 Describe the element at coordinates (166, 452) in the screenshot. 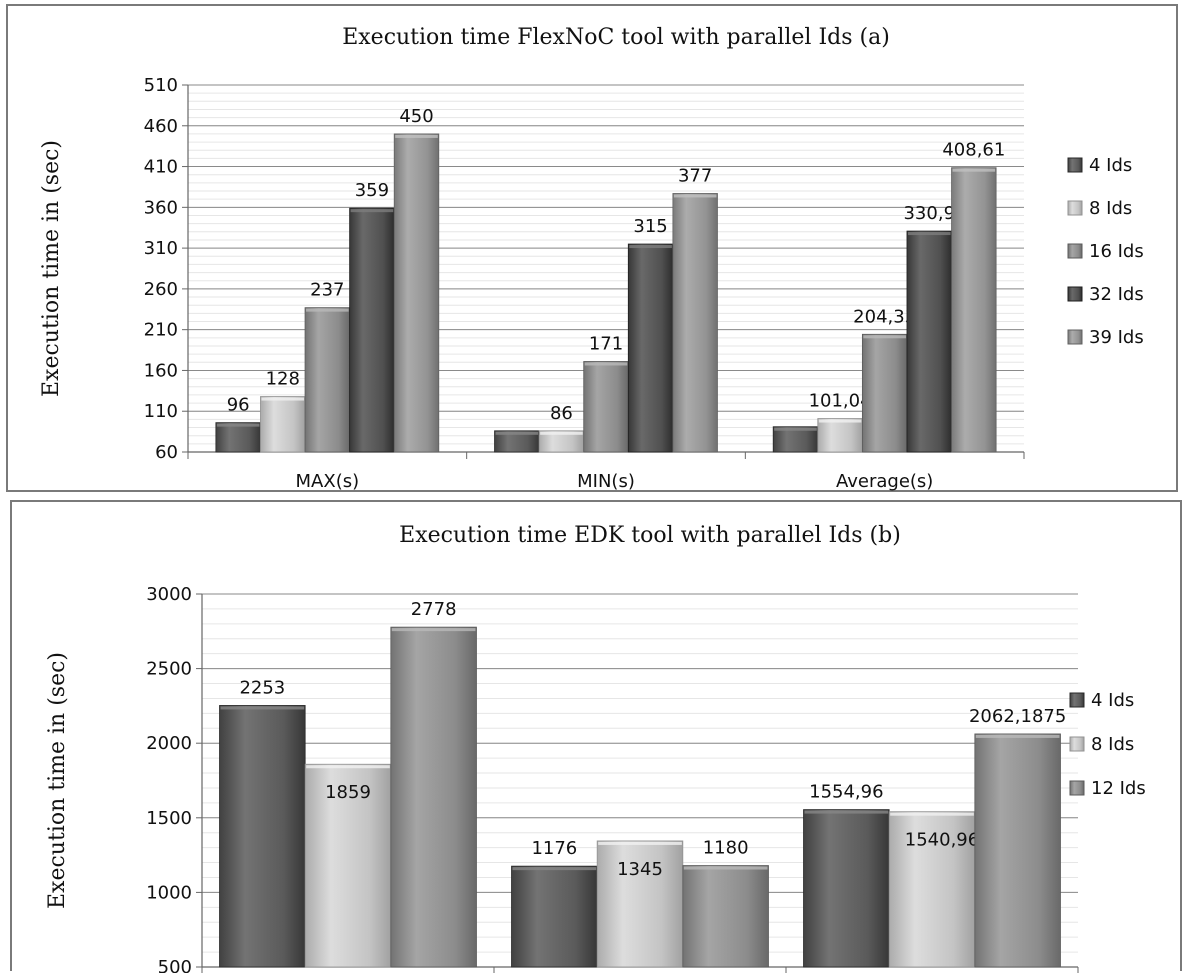

I see `y-tick-label: 60` at that location.